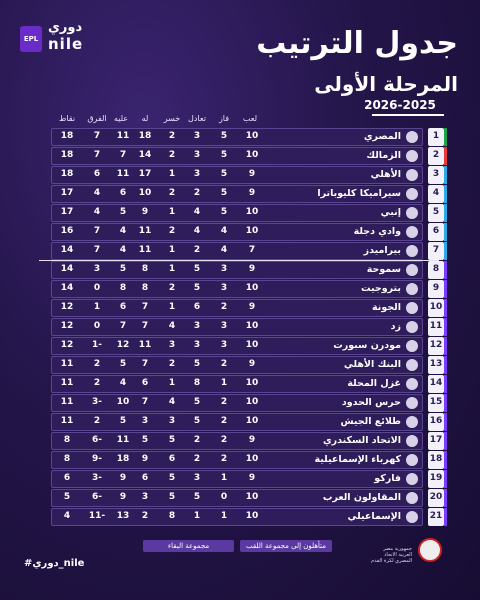 This screenshot has height=600, width=480. I want to click on table-row: 8 9- 18 9 6 2 2 10 كهرباء الإسماعيلية 18, so click(256, 460).